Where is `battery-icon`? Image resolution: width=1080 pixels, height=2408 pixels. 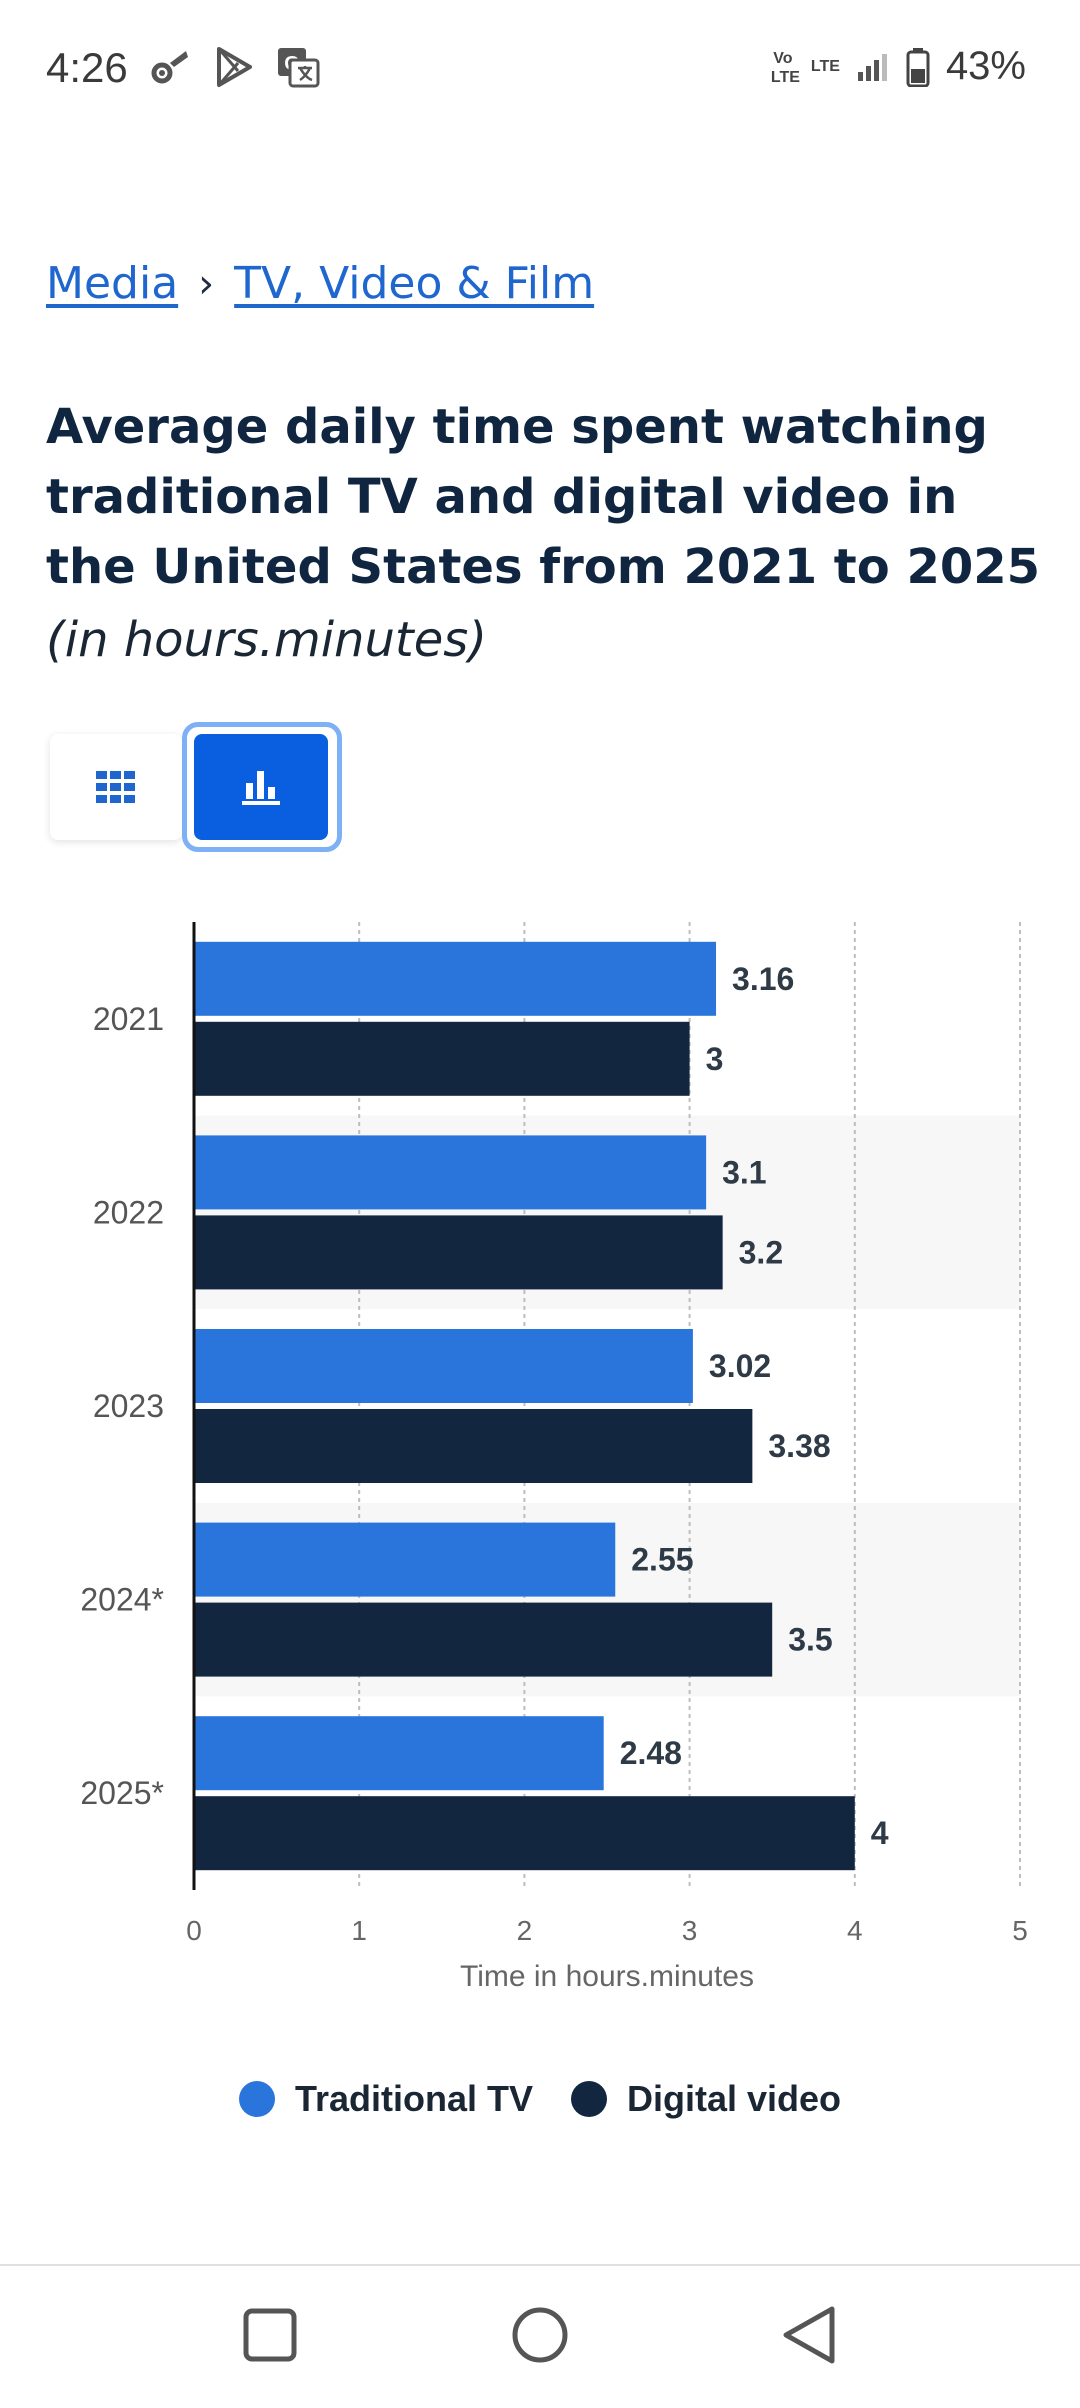 battery-icon is located at coordinates (918, 67).